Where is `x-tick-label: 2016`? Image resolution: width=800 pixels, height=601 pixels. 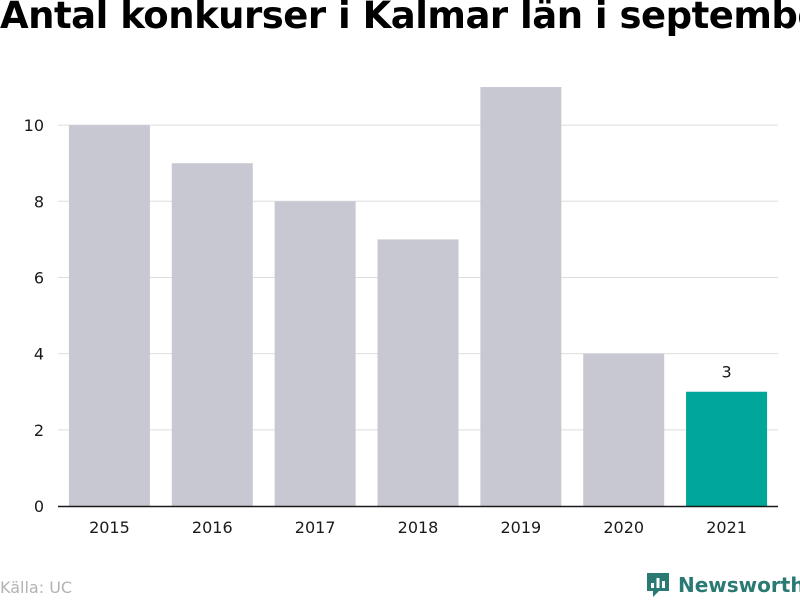
x-tick-label: 2016 is located at coordinates (212, 527).